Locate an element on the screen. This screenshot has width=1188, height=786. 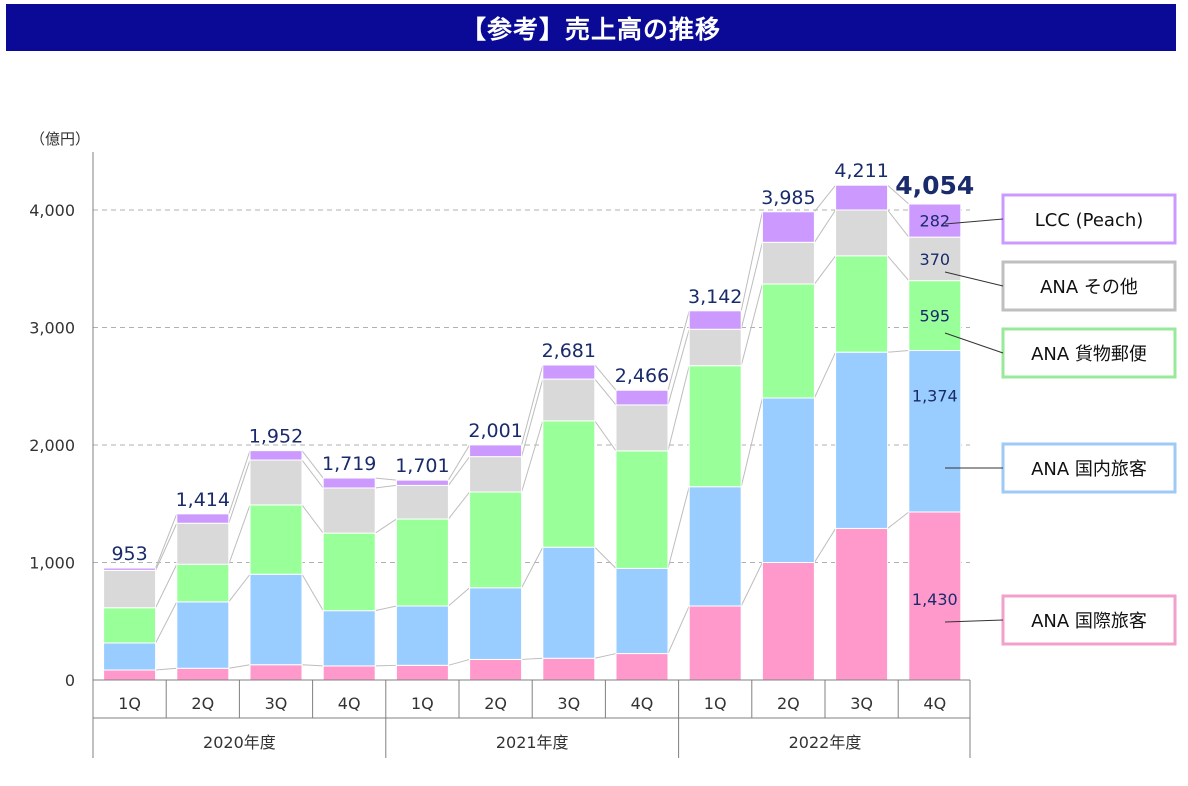
page-title: 【参考】売上高の推移 is located at coordinates (590, 29).